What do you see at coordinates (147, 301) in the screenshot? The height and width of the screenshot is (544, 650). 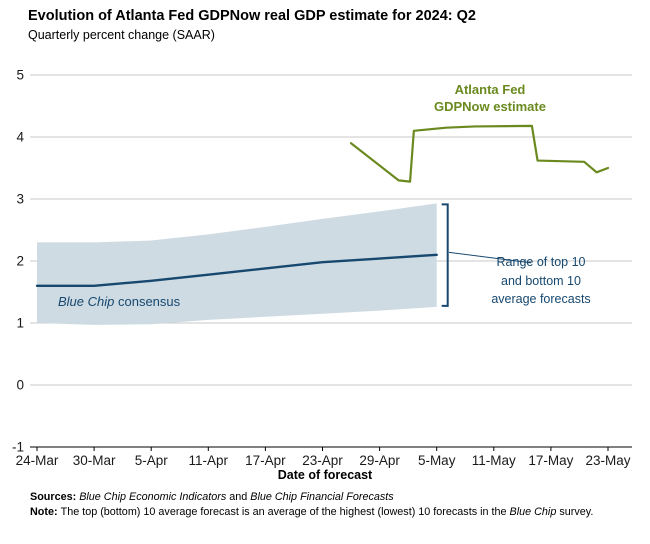 I see `bluechip-series-label-rest: consensus` at bounding box center [147, 301].